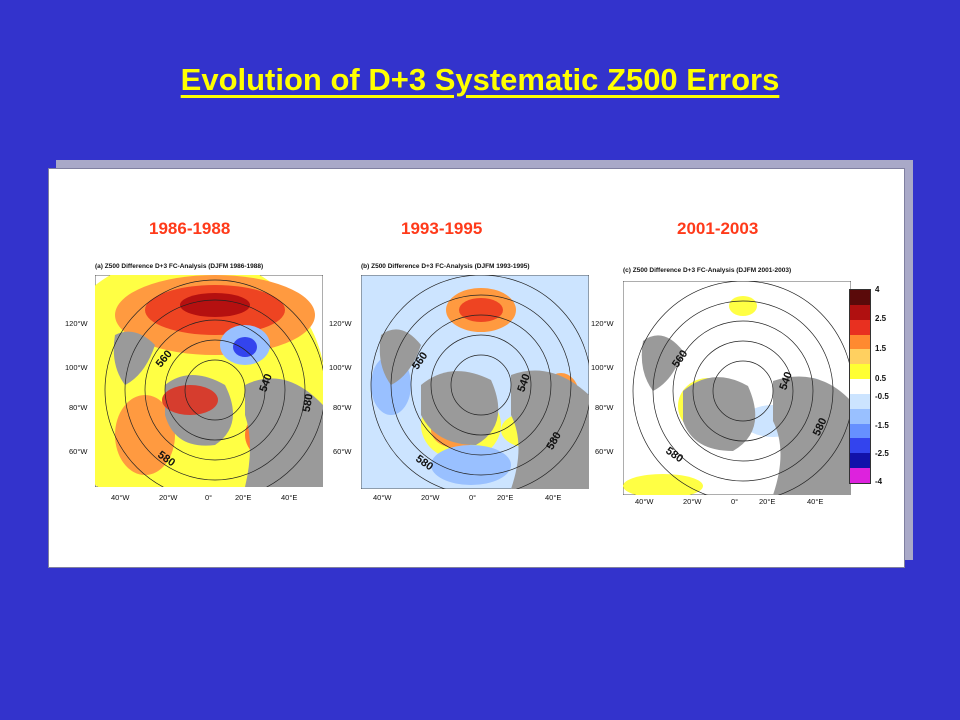  What do you see at coordinates (475, 382) in the screenshot?
I see `map-b-plot` at bounding box center [475, 382].